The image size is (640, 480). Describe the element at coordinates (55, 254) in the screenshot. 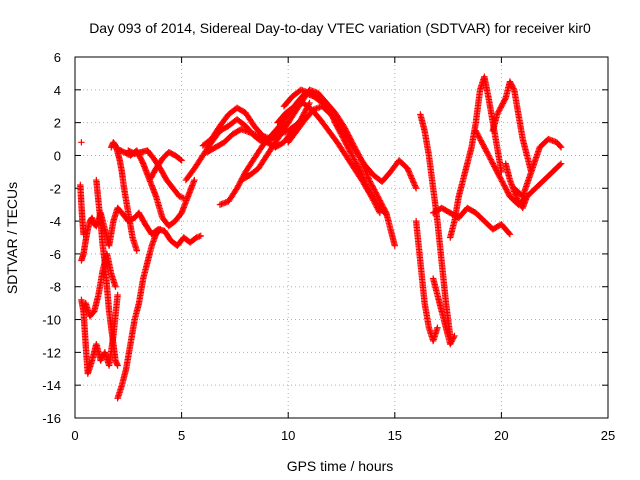

I see `y-tick-label: -6` at that location.